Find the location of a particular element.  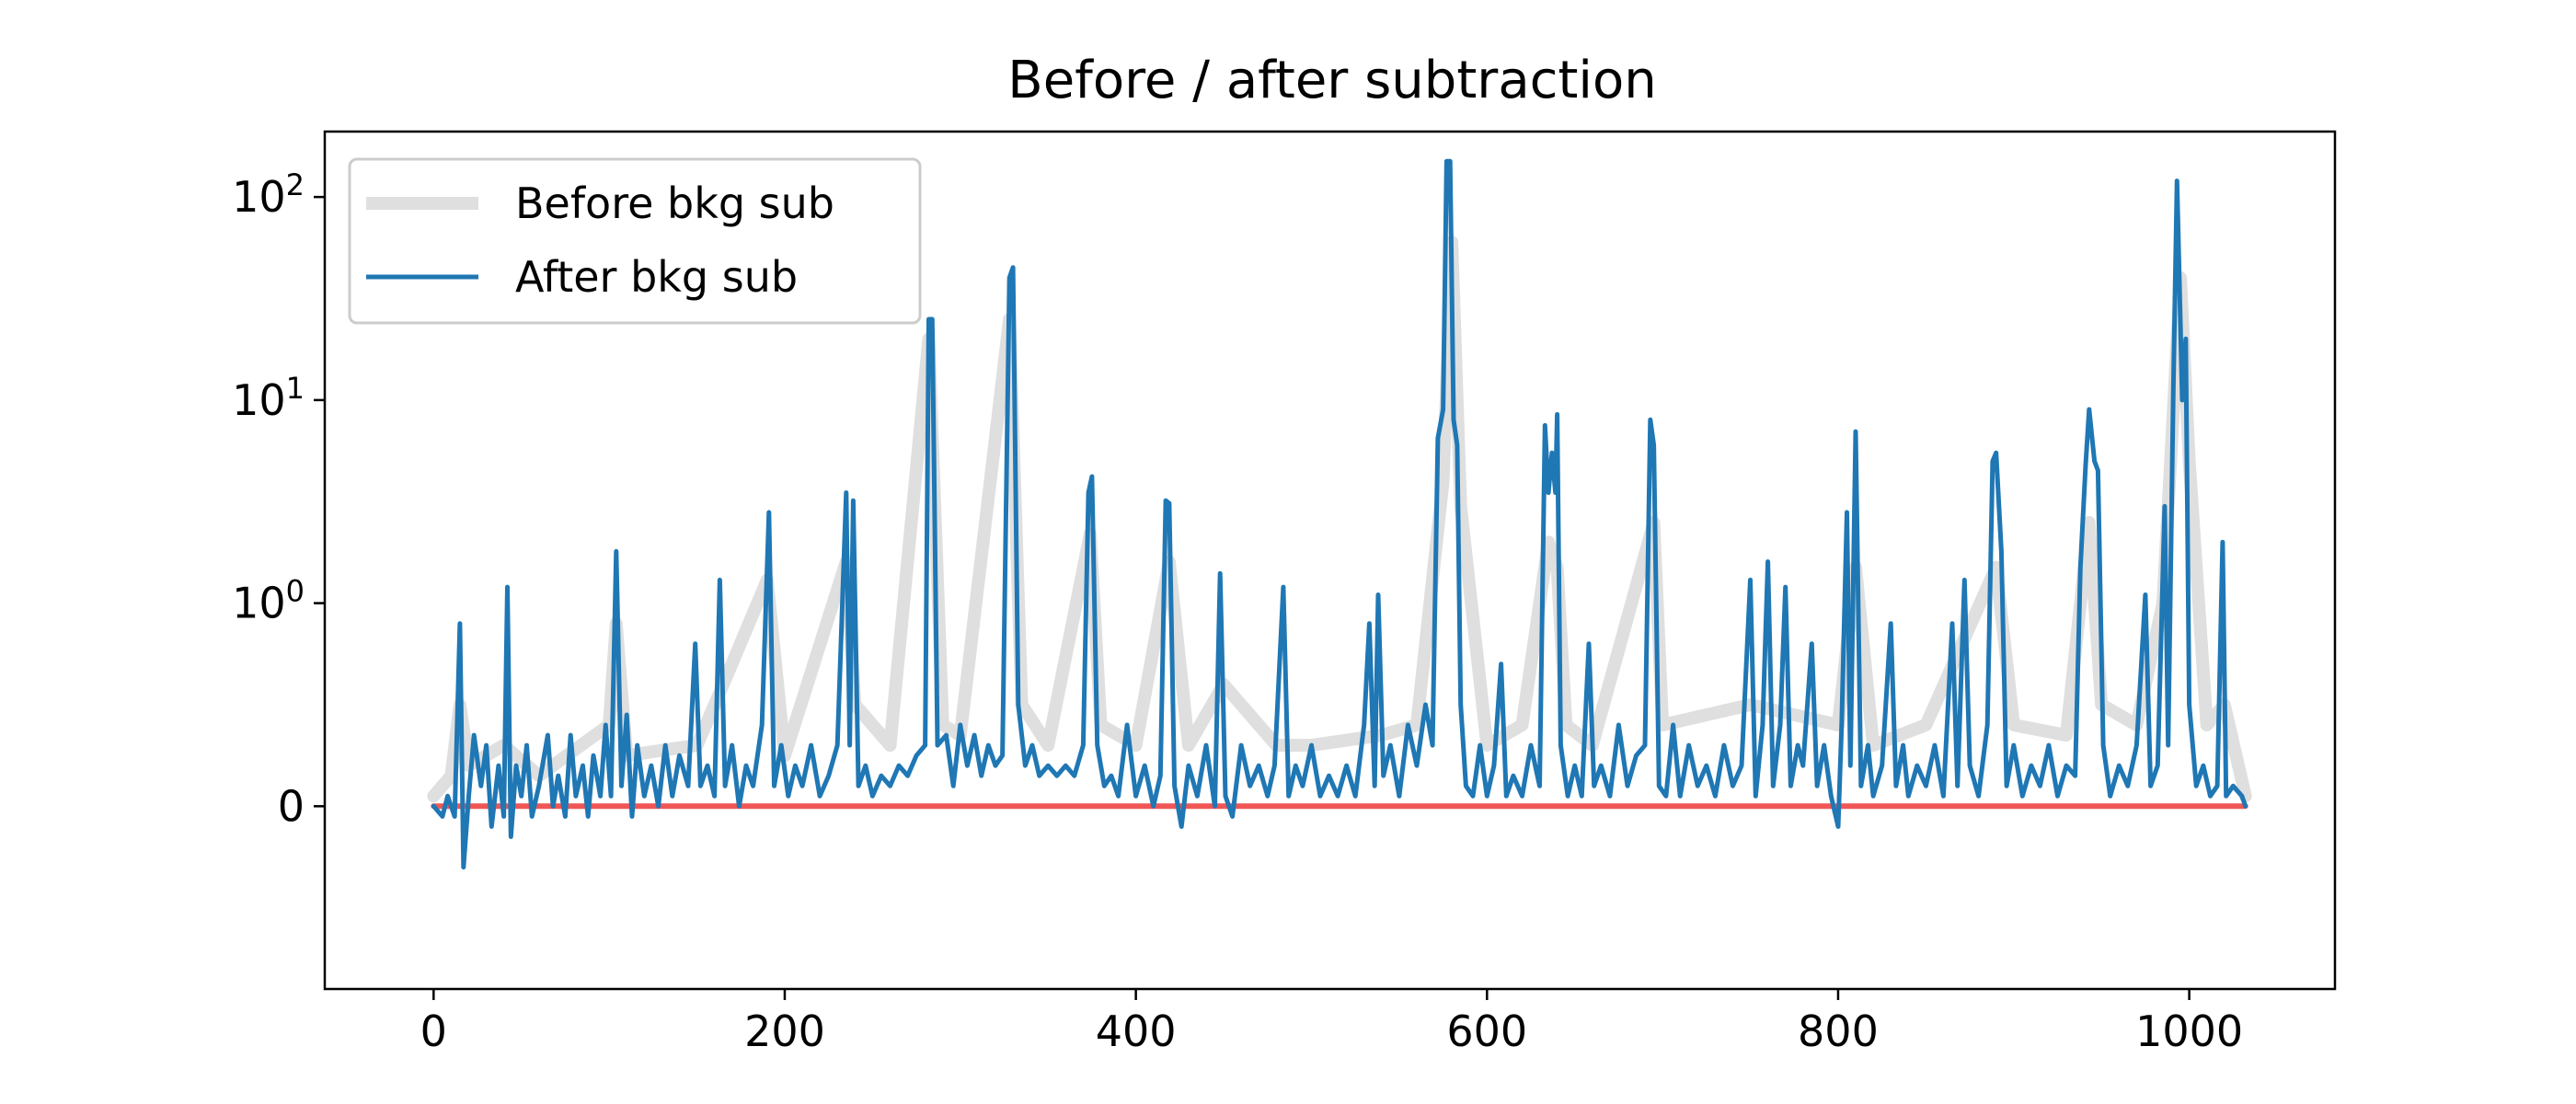

chart-title: Before / after subtraction is located at coordinates (1331, 80).